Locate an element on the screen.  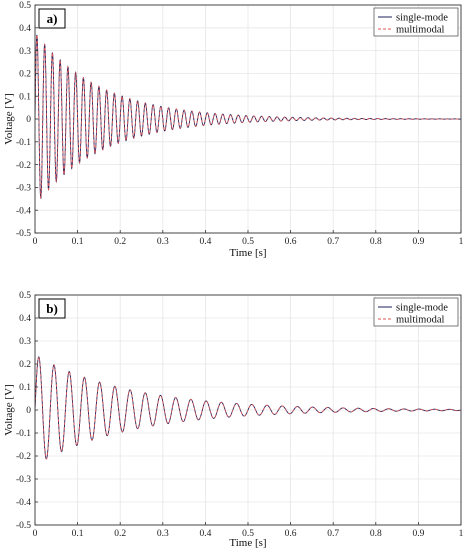
panel-tag: b) is located at coordinates (52, 308).